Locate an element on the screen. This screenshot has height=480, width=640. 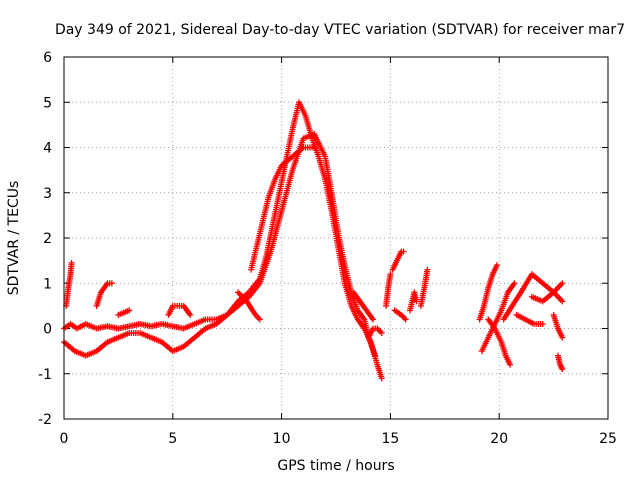
x-tick-label: 25 is located at coordinates (608, 439).